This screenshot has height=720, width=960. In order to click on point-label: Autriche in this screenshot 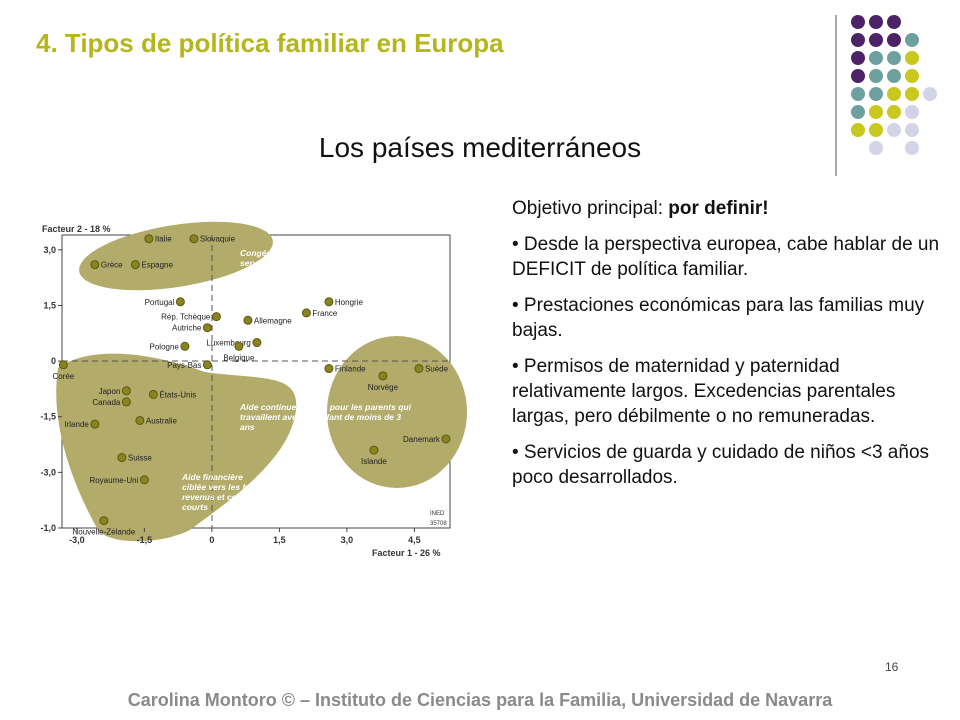, I will do `click(187, 328)`.